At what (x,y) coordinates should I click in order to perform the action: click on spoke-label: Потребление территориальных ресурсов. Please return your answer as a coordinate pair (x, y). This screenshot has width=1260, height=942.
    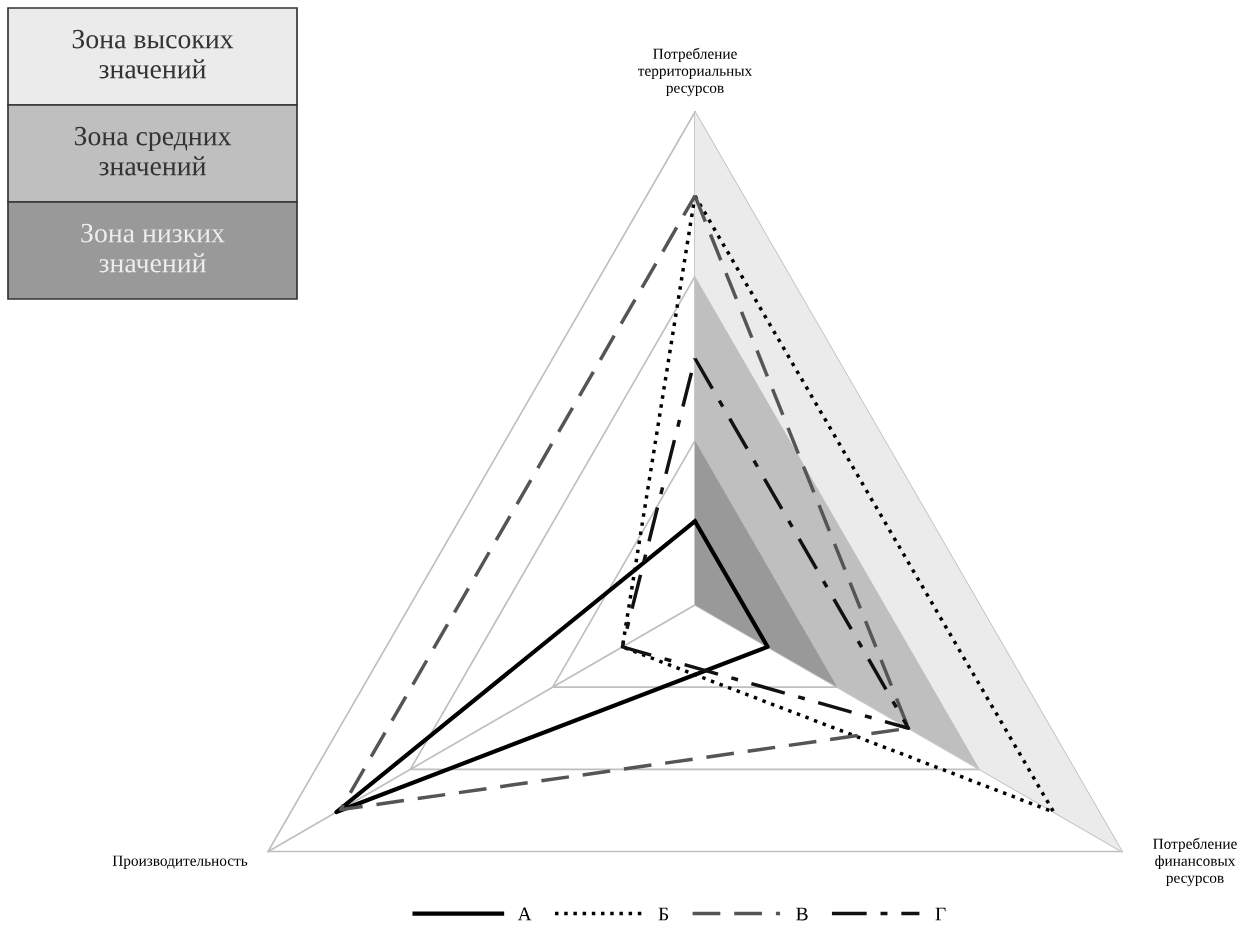
    Looking at the image, I should click on (695, 72).